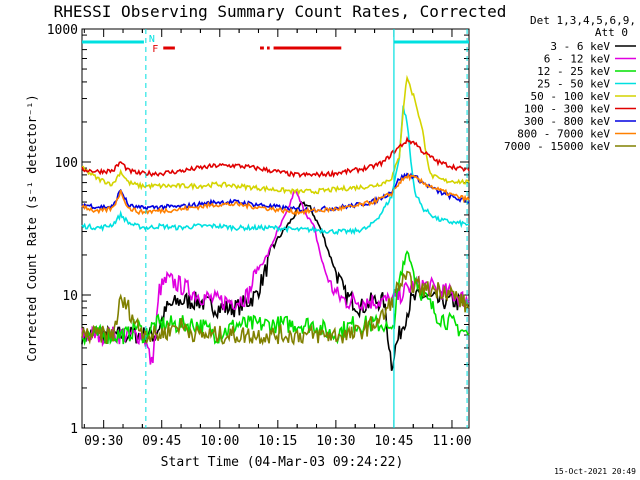  What do you see at coordinates (567, 109) in the screenshot?
I see `legend-label: 100 - 300 keV` at bounding box center [567, 109].